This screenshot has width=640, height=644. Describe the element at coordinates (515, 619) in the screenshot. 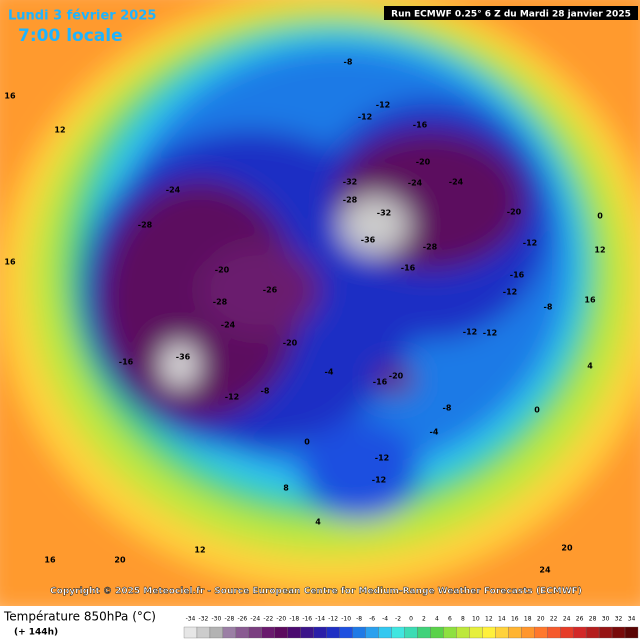

I see `legend-label: 16` at that location.